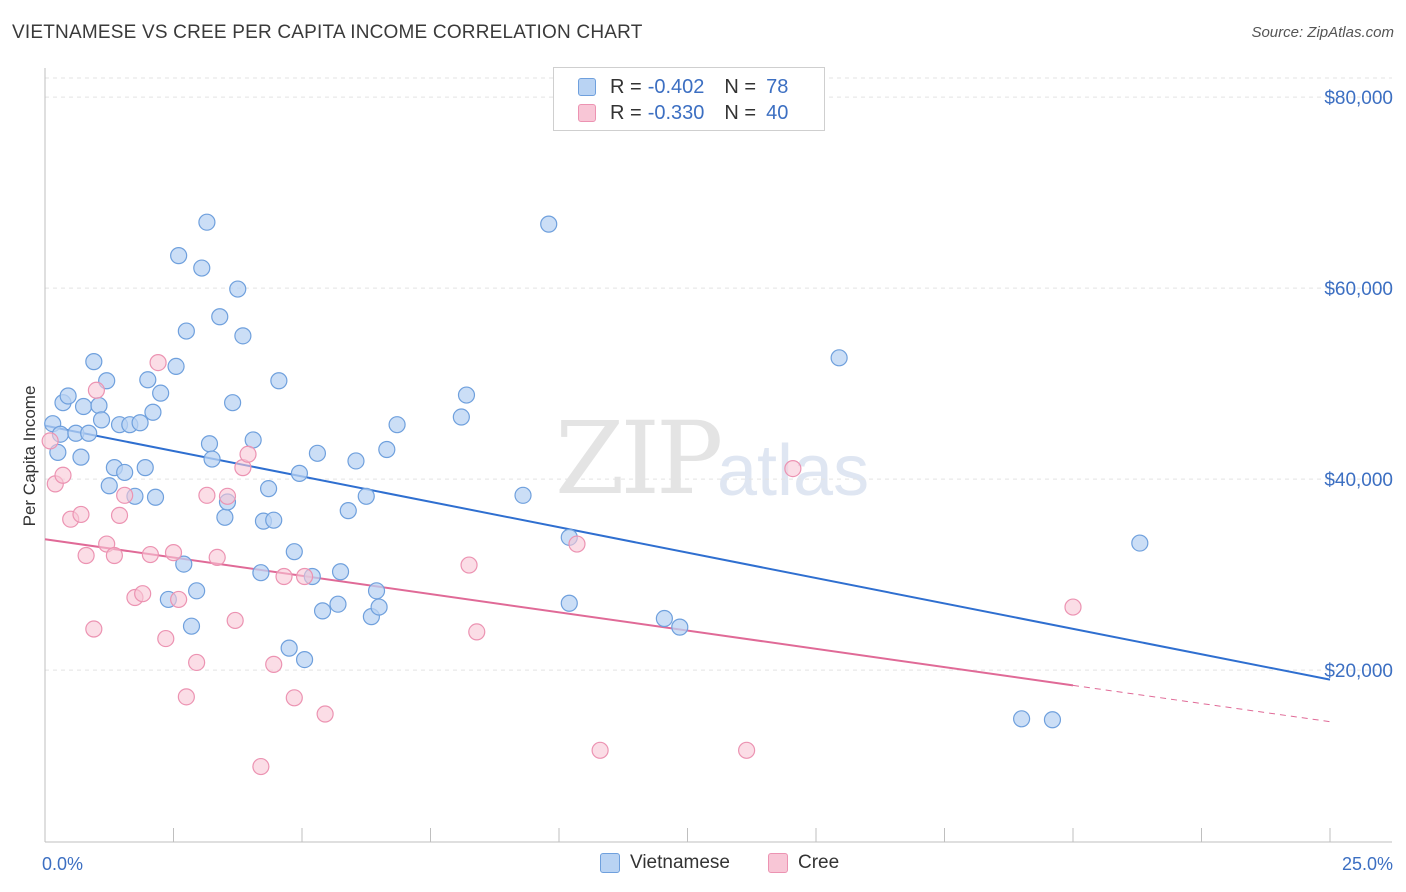 Image resolution: width=1406 pixels, height=892 pixels. Describe the element at coordinates (1201, 703) in the screenshot. I see `trend-line-cree-extension` at that location.